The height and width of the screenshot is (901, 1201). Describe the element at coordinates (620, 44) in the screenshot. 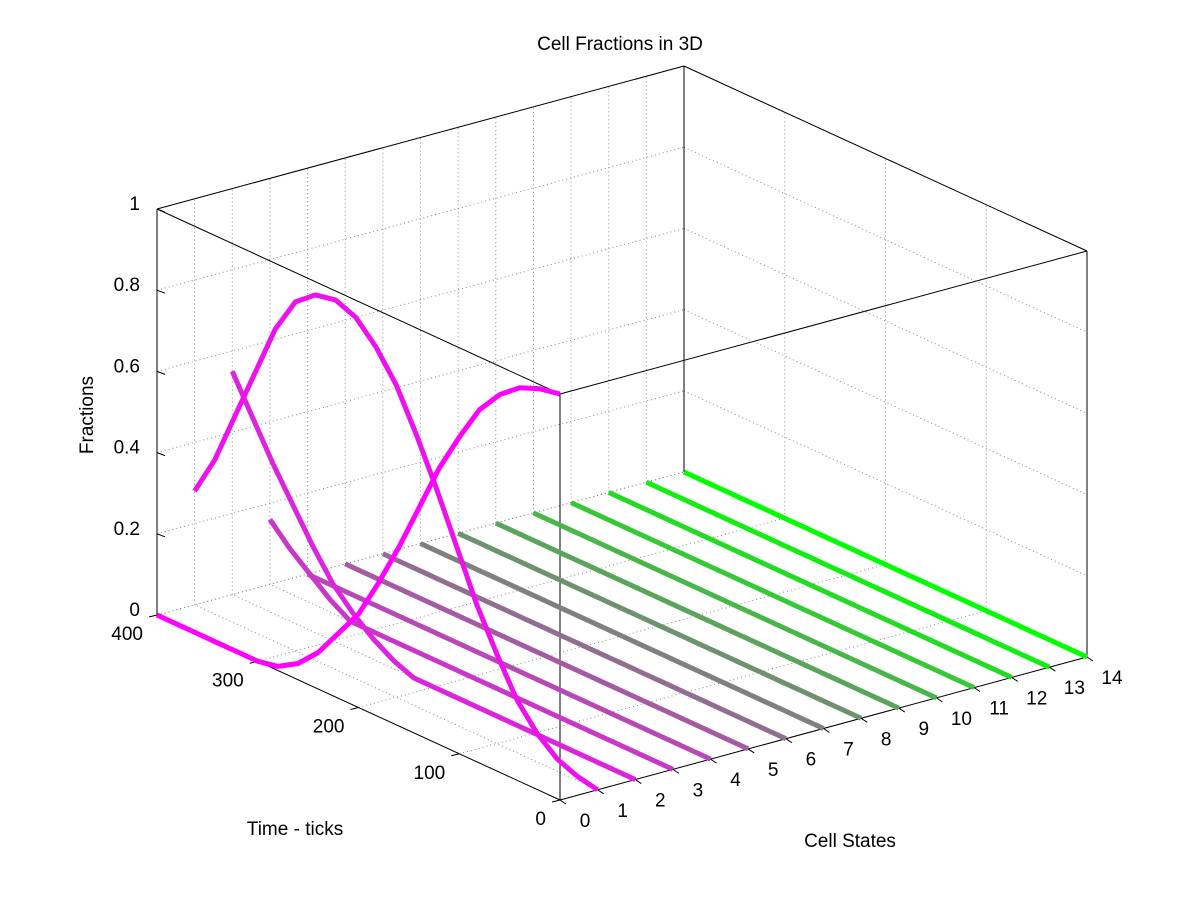

I see `chart-title: Cell Fractions in 3D` at that location.